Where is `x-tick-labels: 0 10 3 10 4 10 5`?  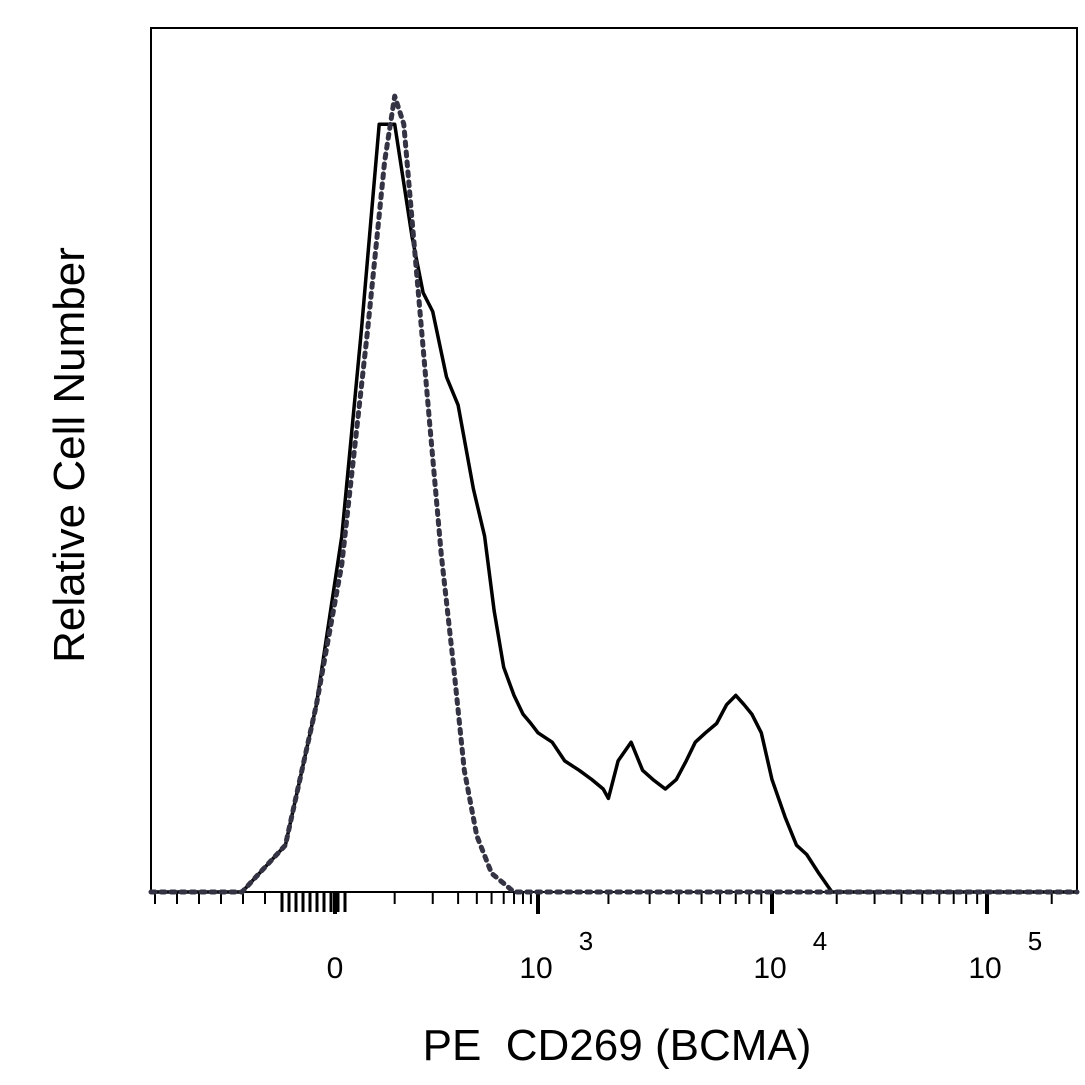 x-tick-labels: 0 10 3 10 4 10 5 is located at coordinates (685, 955).